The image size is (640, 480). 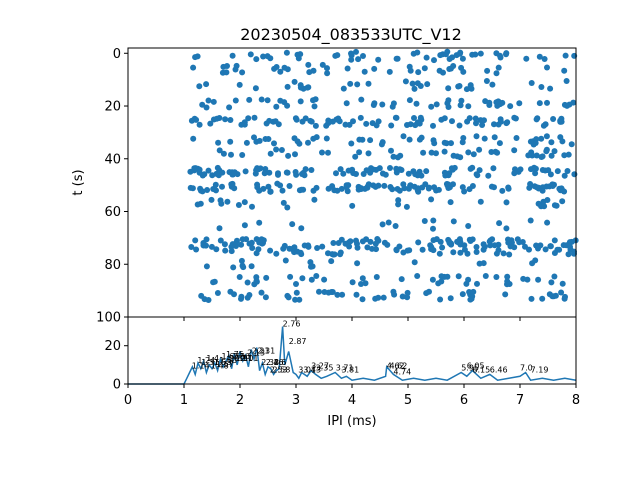 I want to click on histogram-line, so click(x=352, y=355).